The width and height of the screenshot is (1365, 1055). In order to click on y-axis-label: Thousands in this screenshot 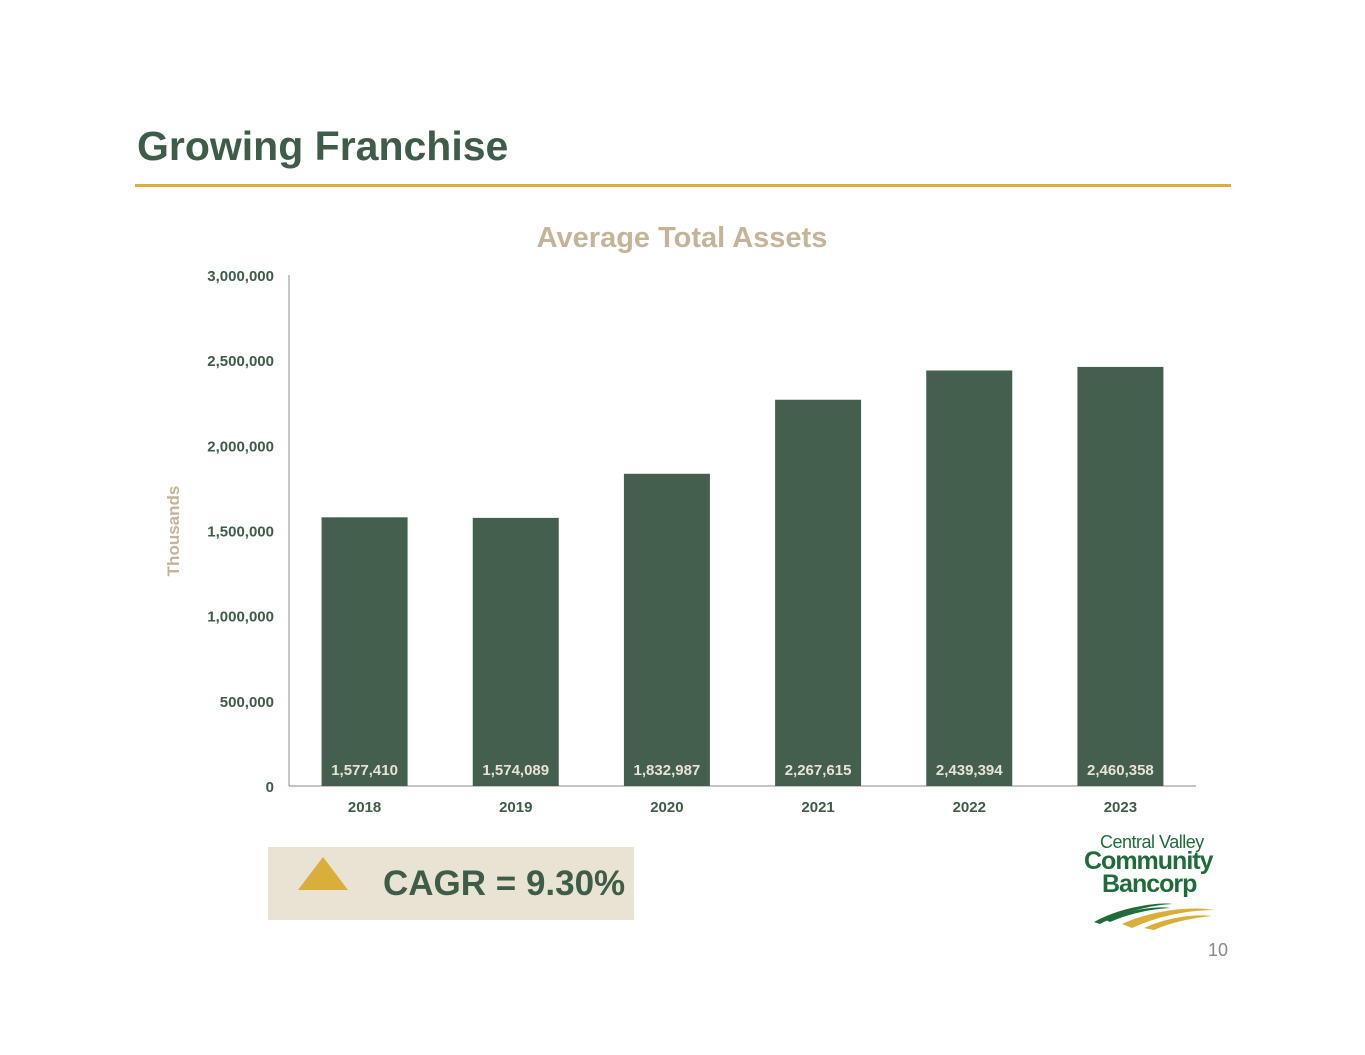, I will do `click(173, 531)`.